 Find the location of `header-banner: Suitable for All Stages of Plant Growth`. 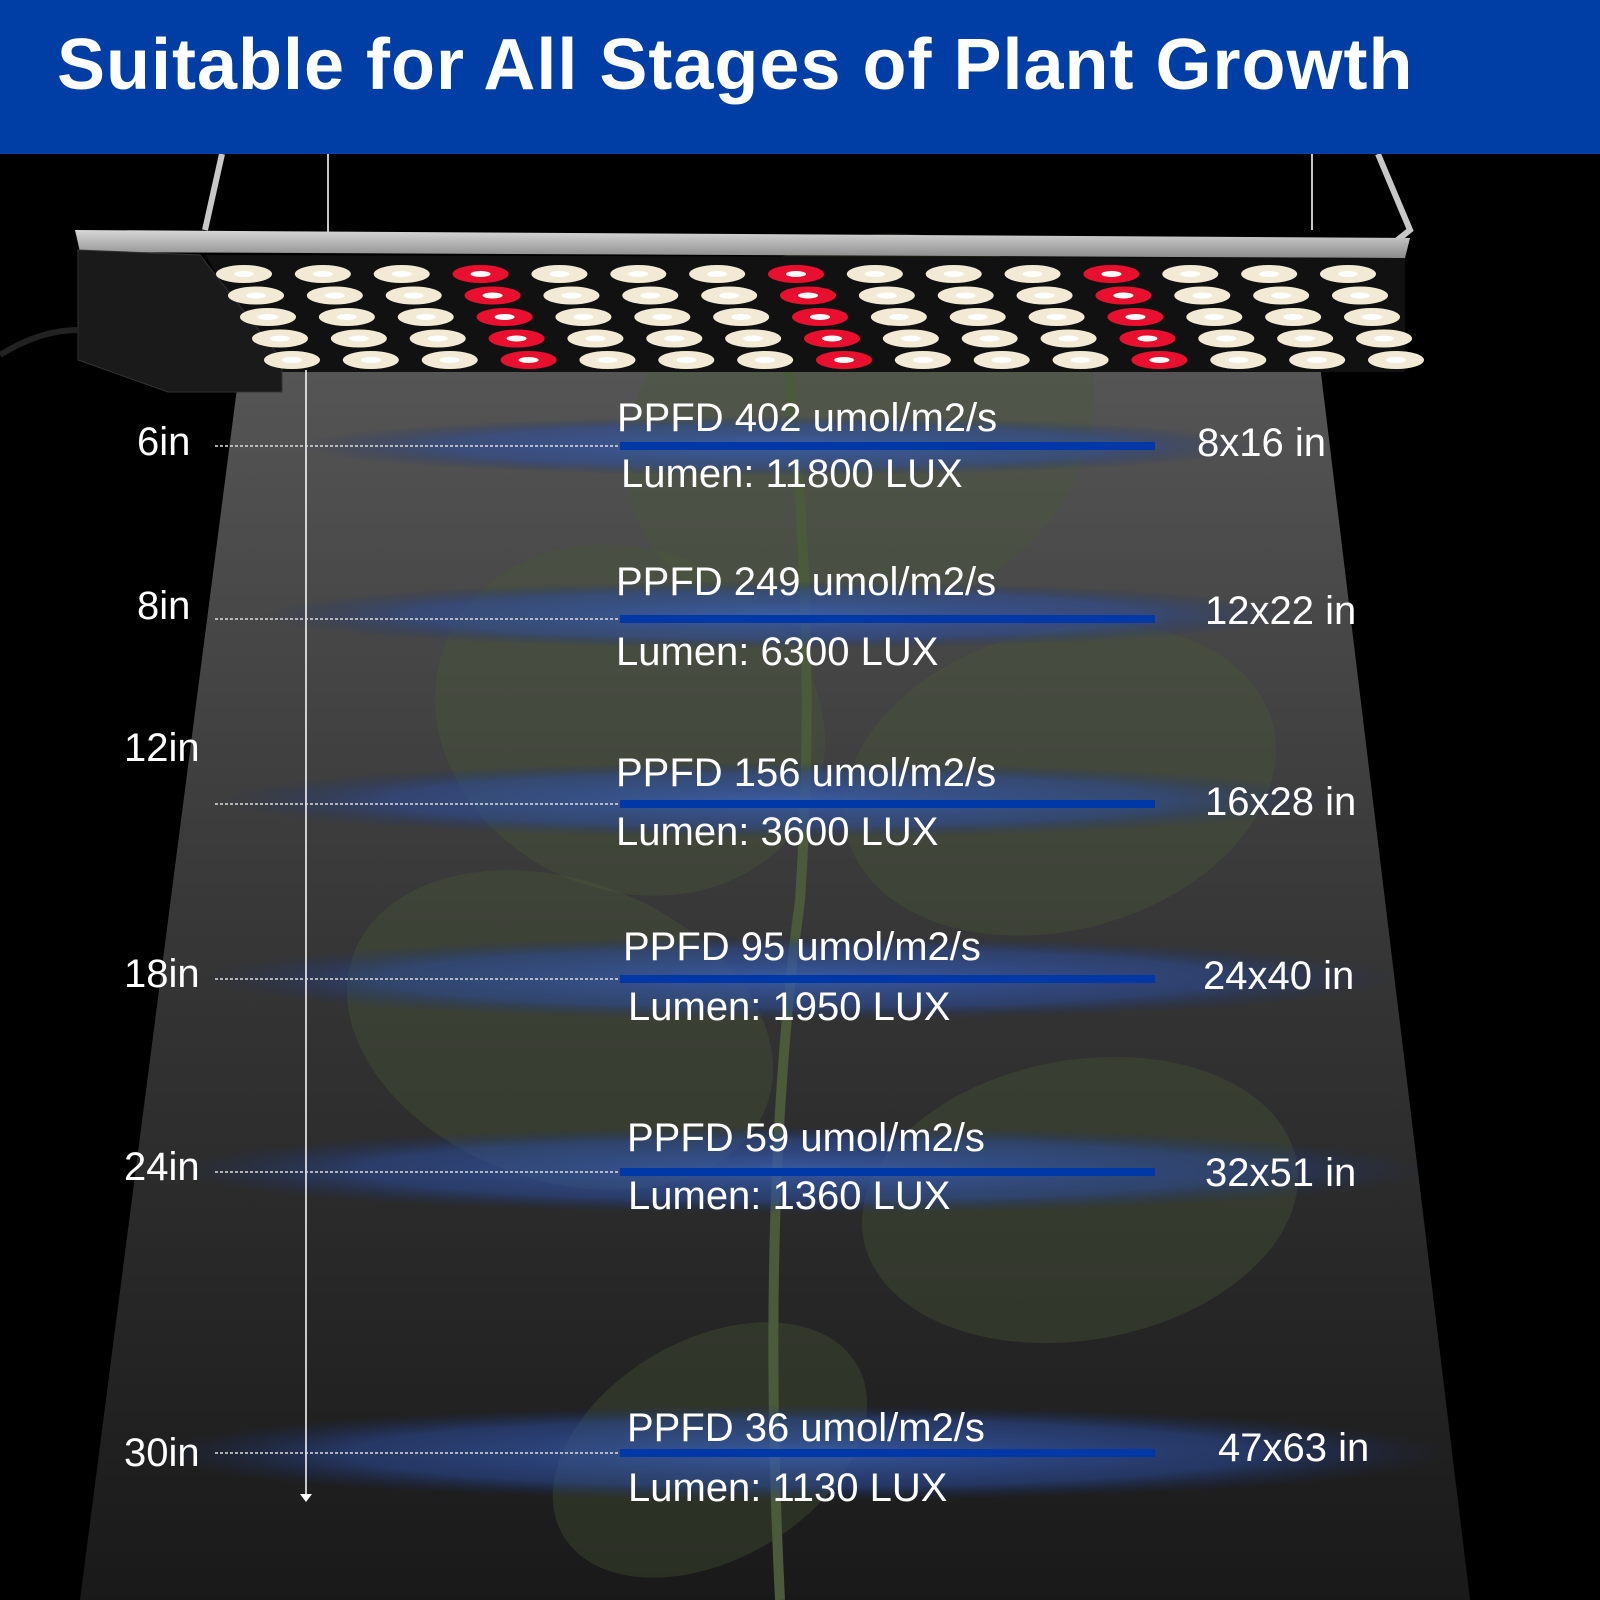

header-banner: Suitable for All Stages of Plant Growth is located at coordinates (800, 77).